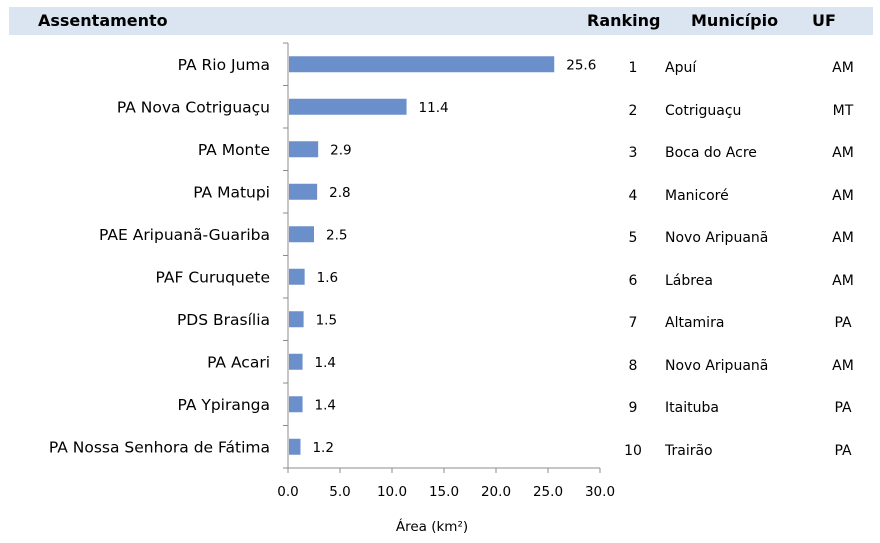  Describe the element at coordinates (434, 108) in the screenshot. I see `data-label: 11.4` at that location.